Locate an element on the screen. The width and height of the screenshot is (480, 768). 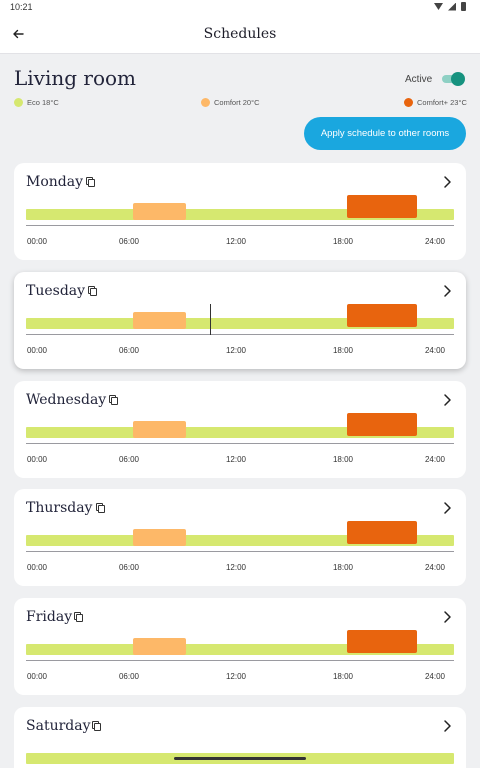
legend-eco: Eco 18°C is located at coordinates (36, 102).